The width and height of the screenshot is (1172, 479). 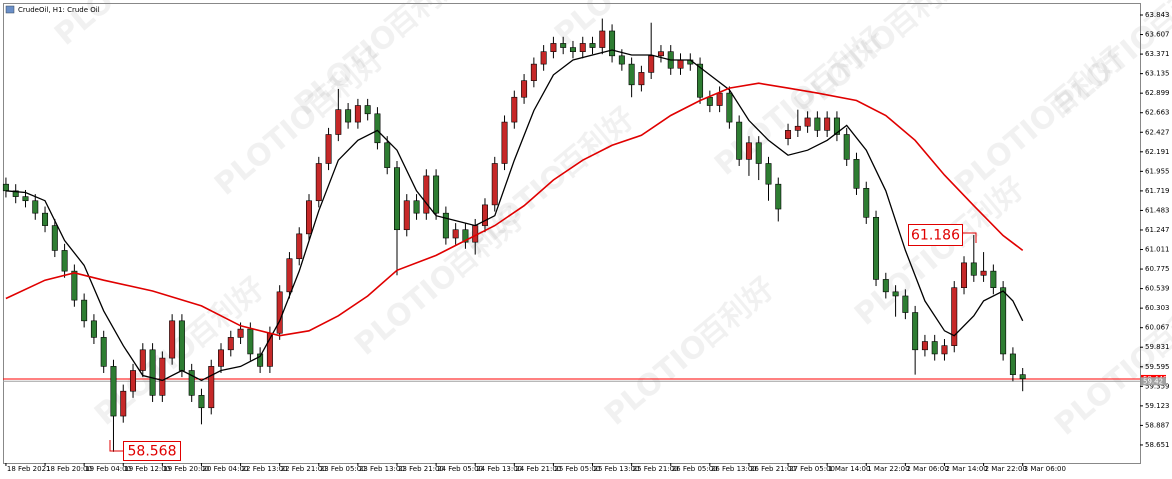 What do you see at coordinates (29, 469) in the screenshot?
I see `x-tick-label: 18 Feb 2021` at bounding box center [29, 469].